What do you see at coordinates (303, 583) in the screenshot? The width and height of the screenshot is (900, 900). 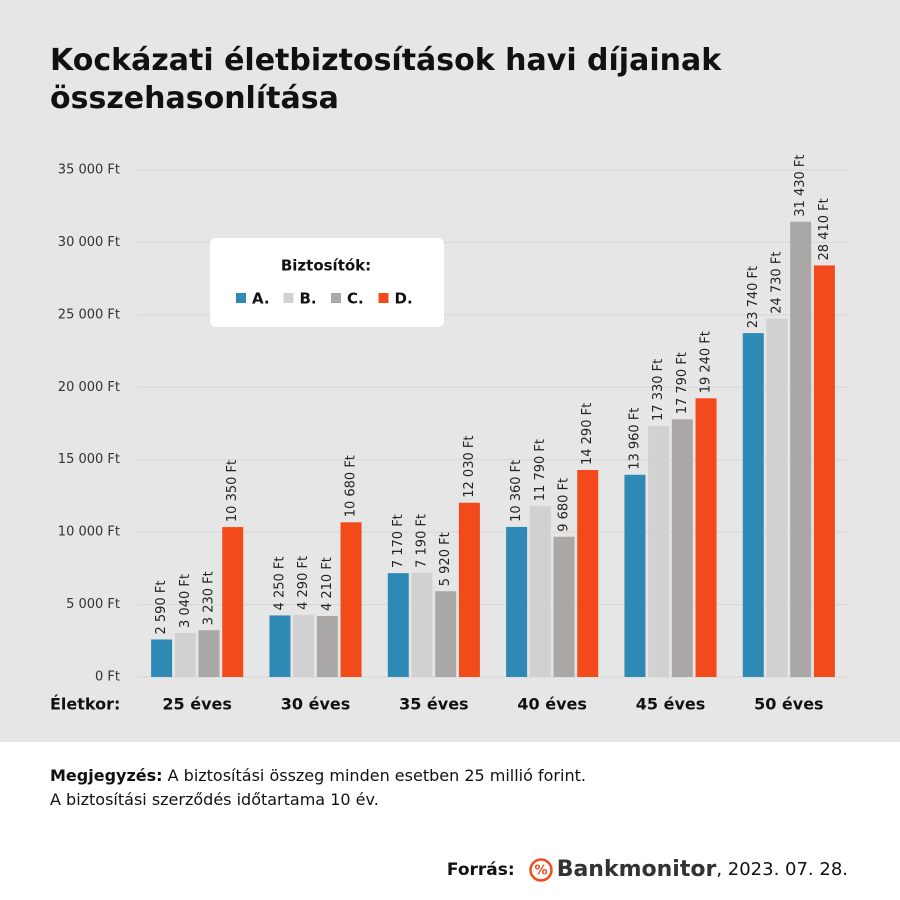 I see `data-label: 4 290 Ft` at bounding box center [303, 583].